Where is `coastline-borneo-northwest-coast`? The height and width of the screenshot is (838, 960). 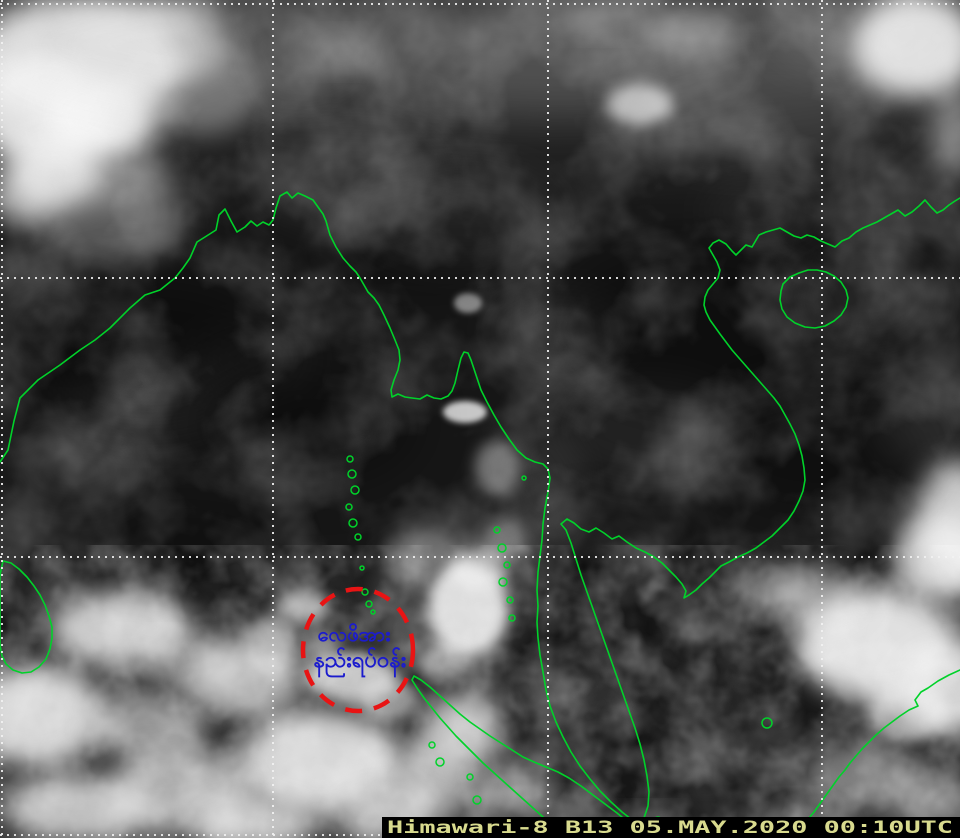 coastline-borneo-northwest-coast is located at coordinates (878, 753).